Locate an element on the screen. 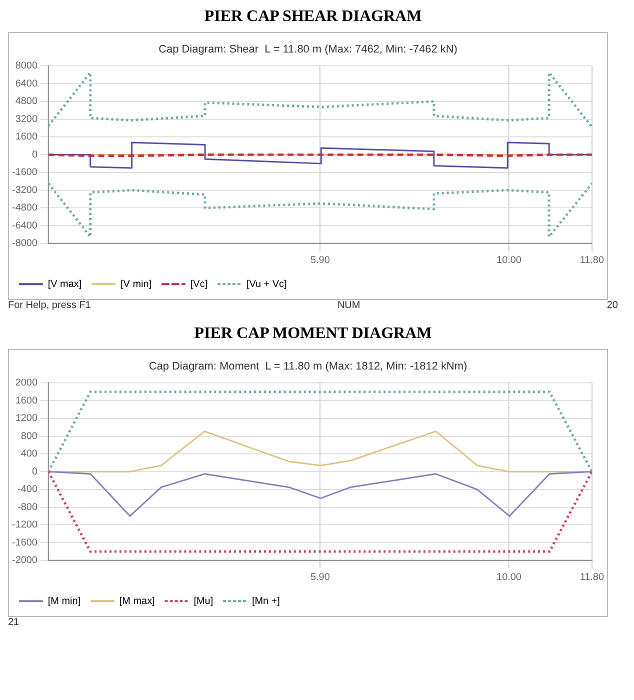 The width and height of the screenshot is (634, 700). y-tick-label: 2000 is located at coordinates (26, 383).